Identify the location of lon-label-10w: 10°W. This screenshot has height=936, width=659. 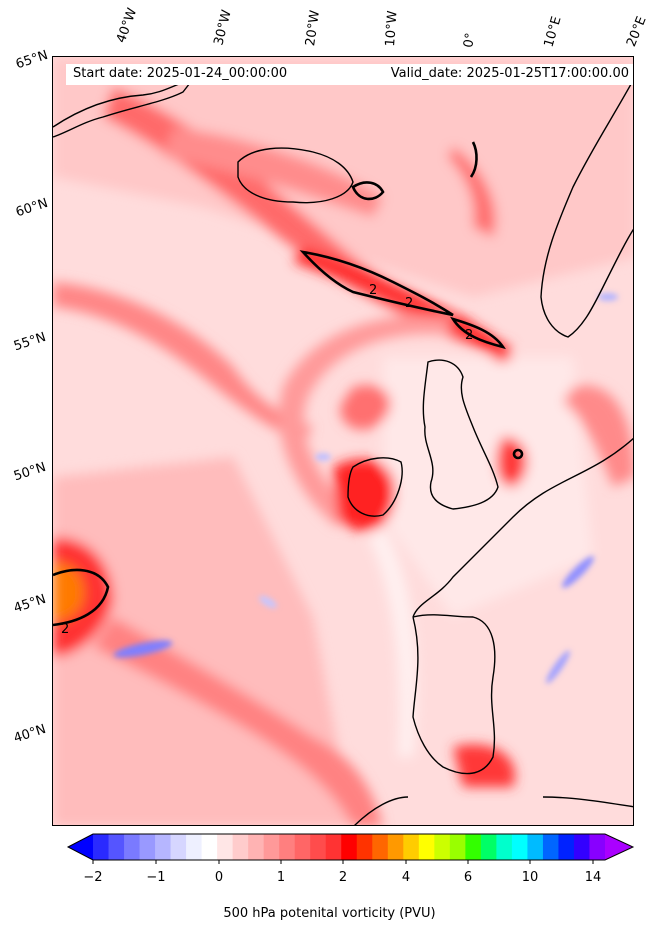
(392, 28).